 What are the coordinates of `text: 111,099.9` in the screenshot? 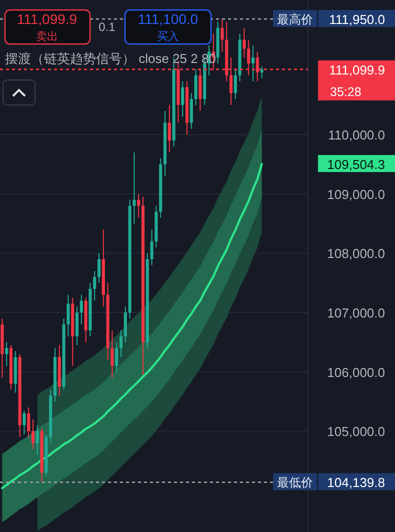 It's located at (357, 70).